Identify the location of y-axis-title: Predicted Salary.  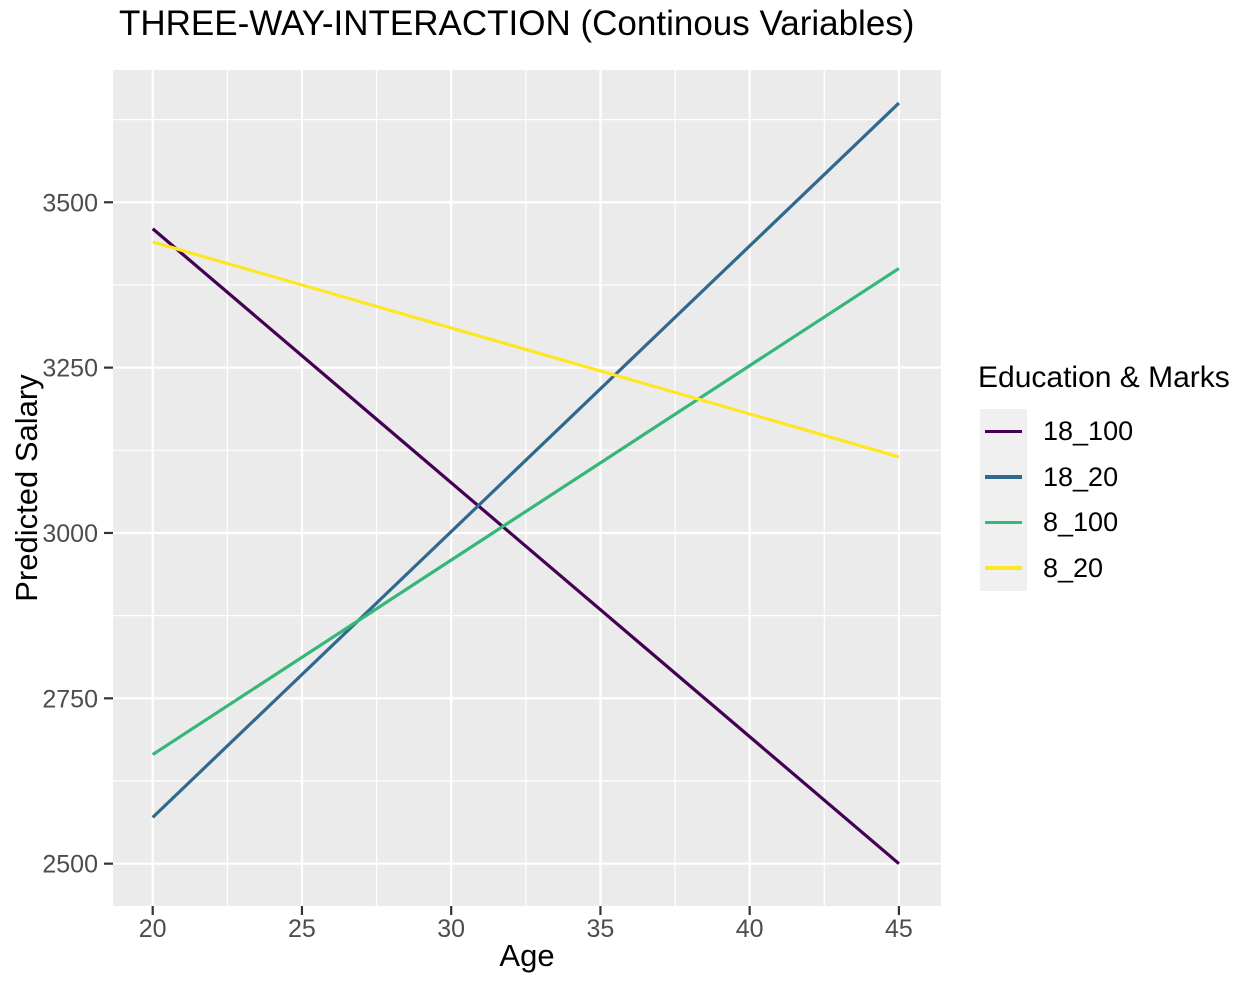
(26, 488).